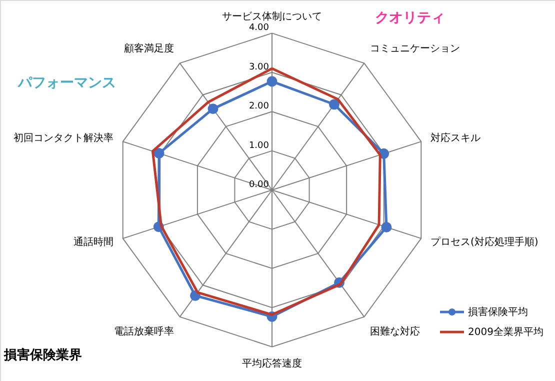 The height and width of the screenshot is (381, 555). I want to click on spoke-label: 電話放棄呼率, so click(144, 331).